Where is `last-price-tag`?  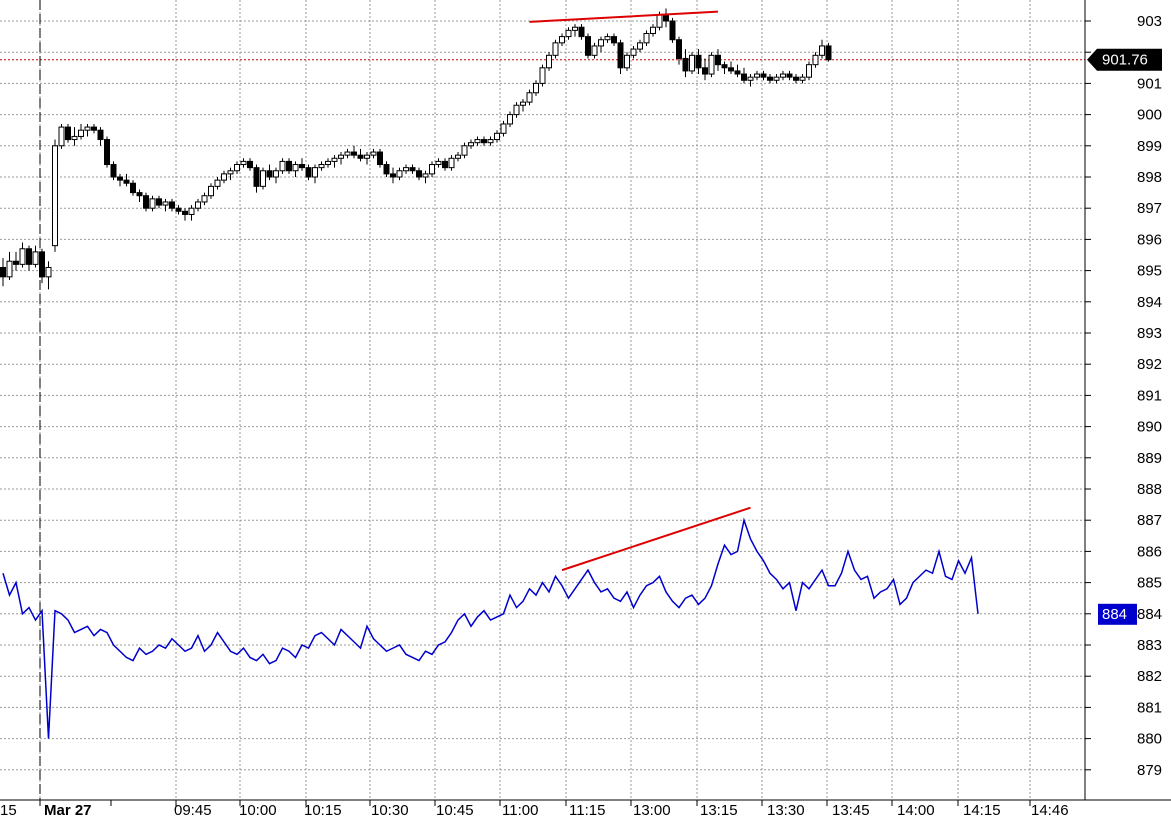
last-price-tag is located at coordinates (1124, 59).